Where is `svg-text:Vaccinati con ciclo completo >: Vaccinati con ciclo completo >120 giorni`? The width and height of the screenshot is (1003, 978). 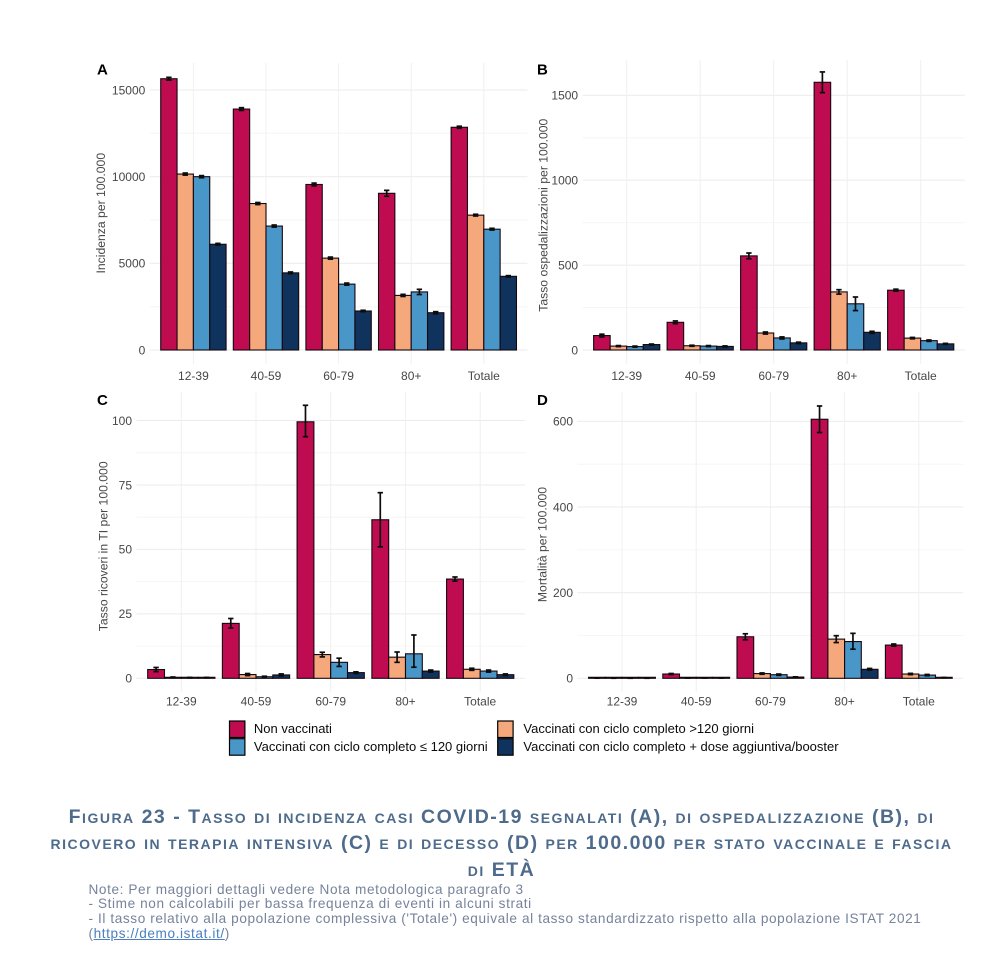 svg-text:Vaccinati con ciclo completo >: Vaccinati con ciclo completo >120 giorni is located at coordinates (638, 728).